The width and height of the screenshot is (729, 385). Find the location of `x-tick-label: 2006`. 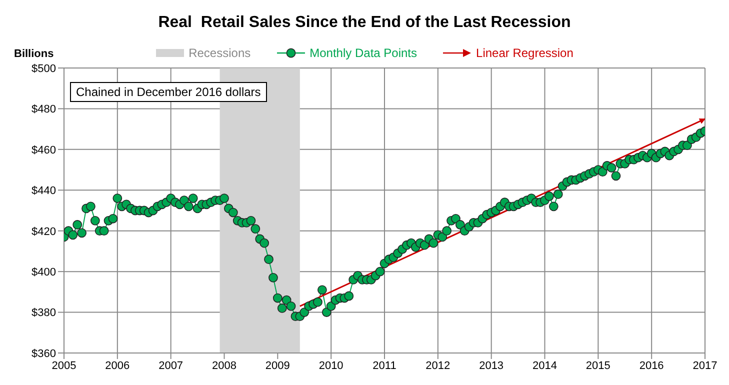

x-tick-label: 2006 is located at coordinates (117, 366).